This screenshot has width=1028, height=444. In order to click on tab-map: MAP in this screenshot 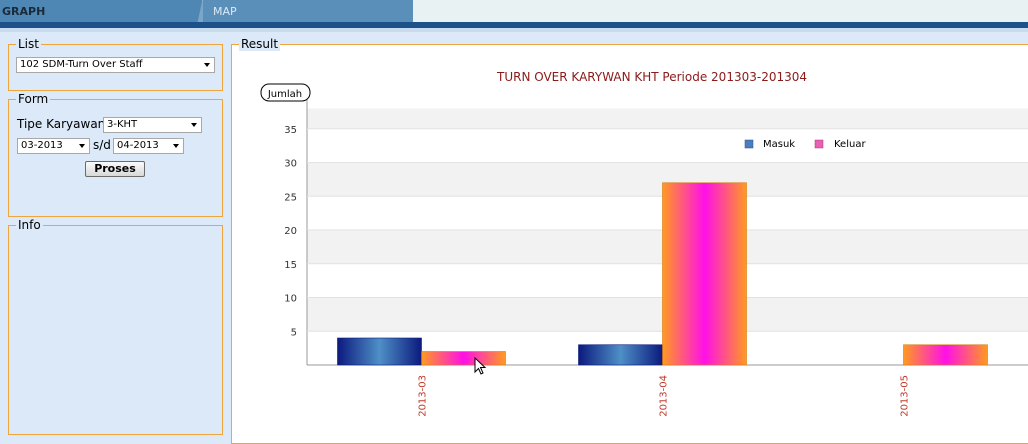, I will do `click(308, 11)`.